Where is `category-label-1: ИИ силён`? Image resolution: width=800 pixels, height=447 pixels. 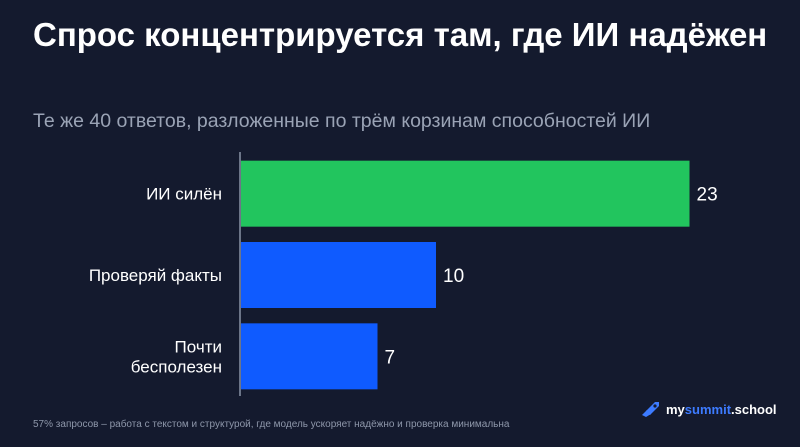 category-label-1: ИИ силён is located at coordinates (184, 194).